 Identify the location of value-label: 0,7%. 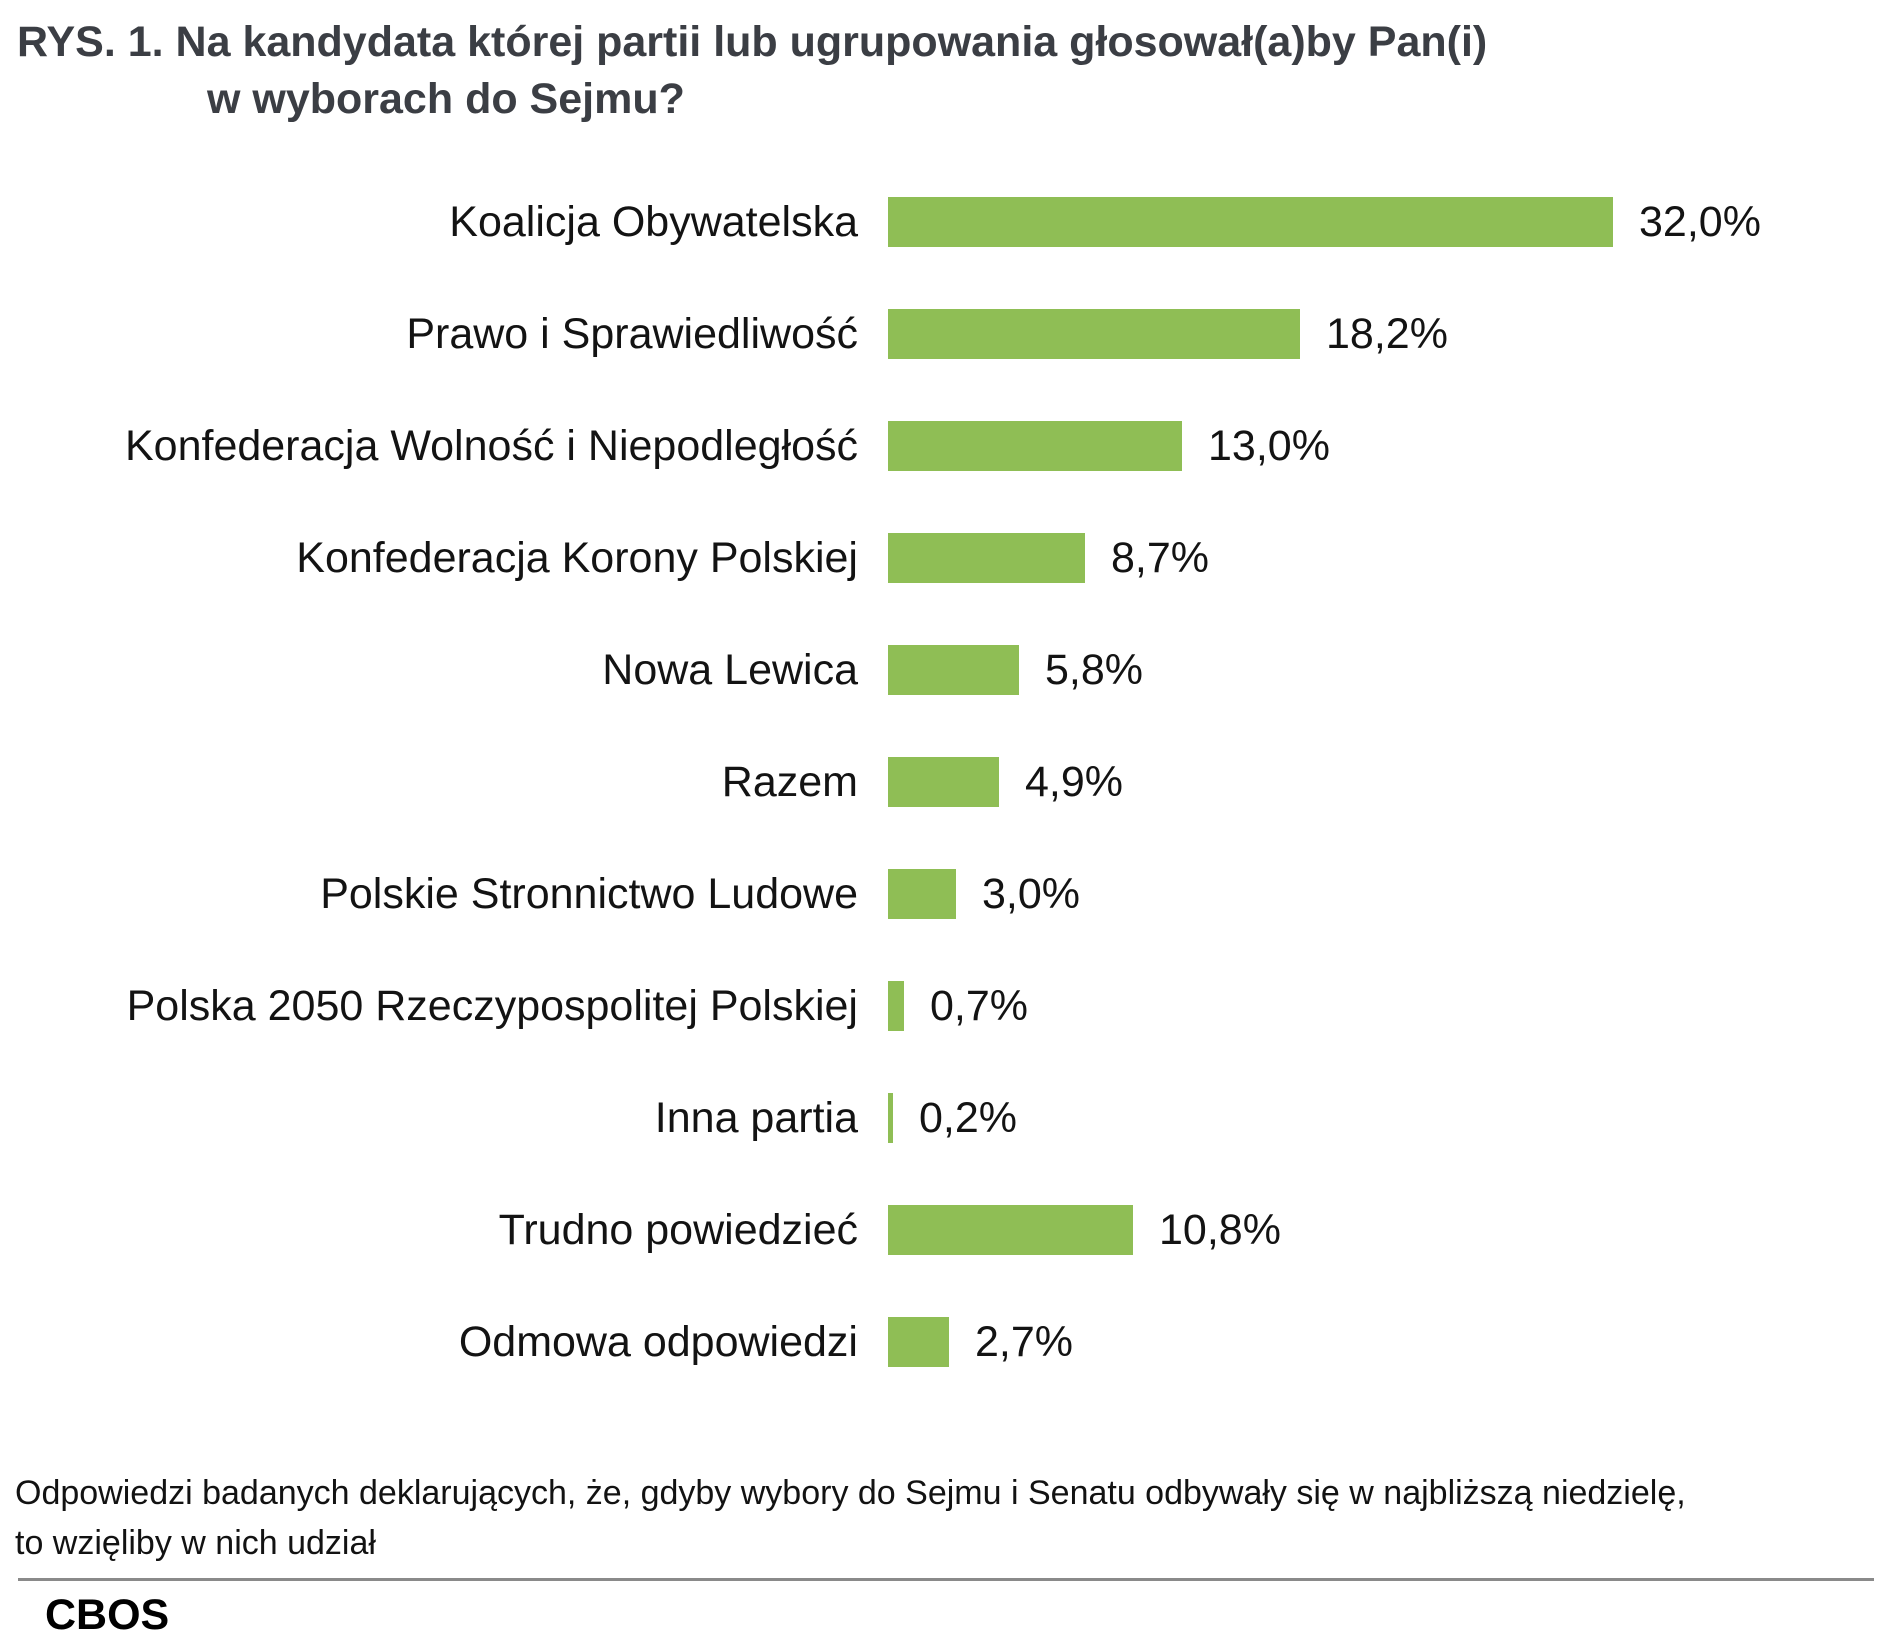
(979, 1005).